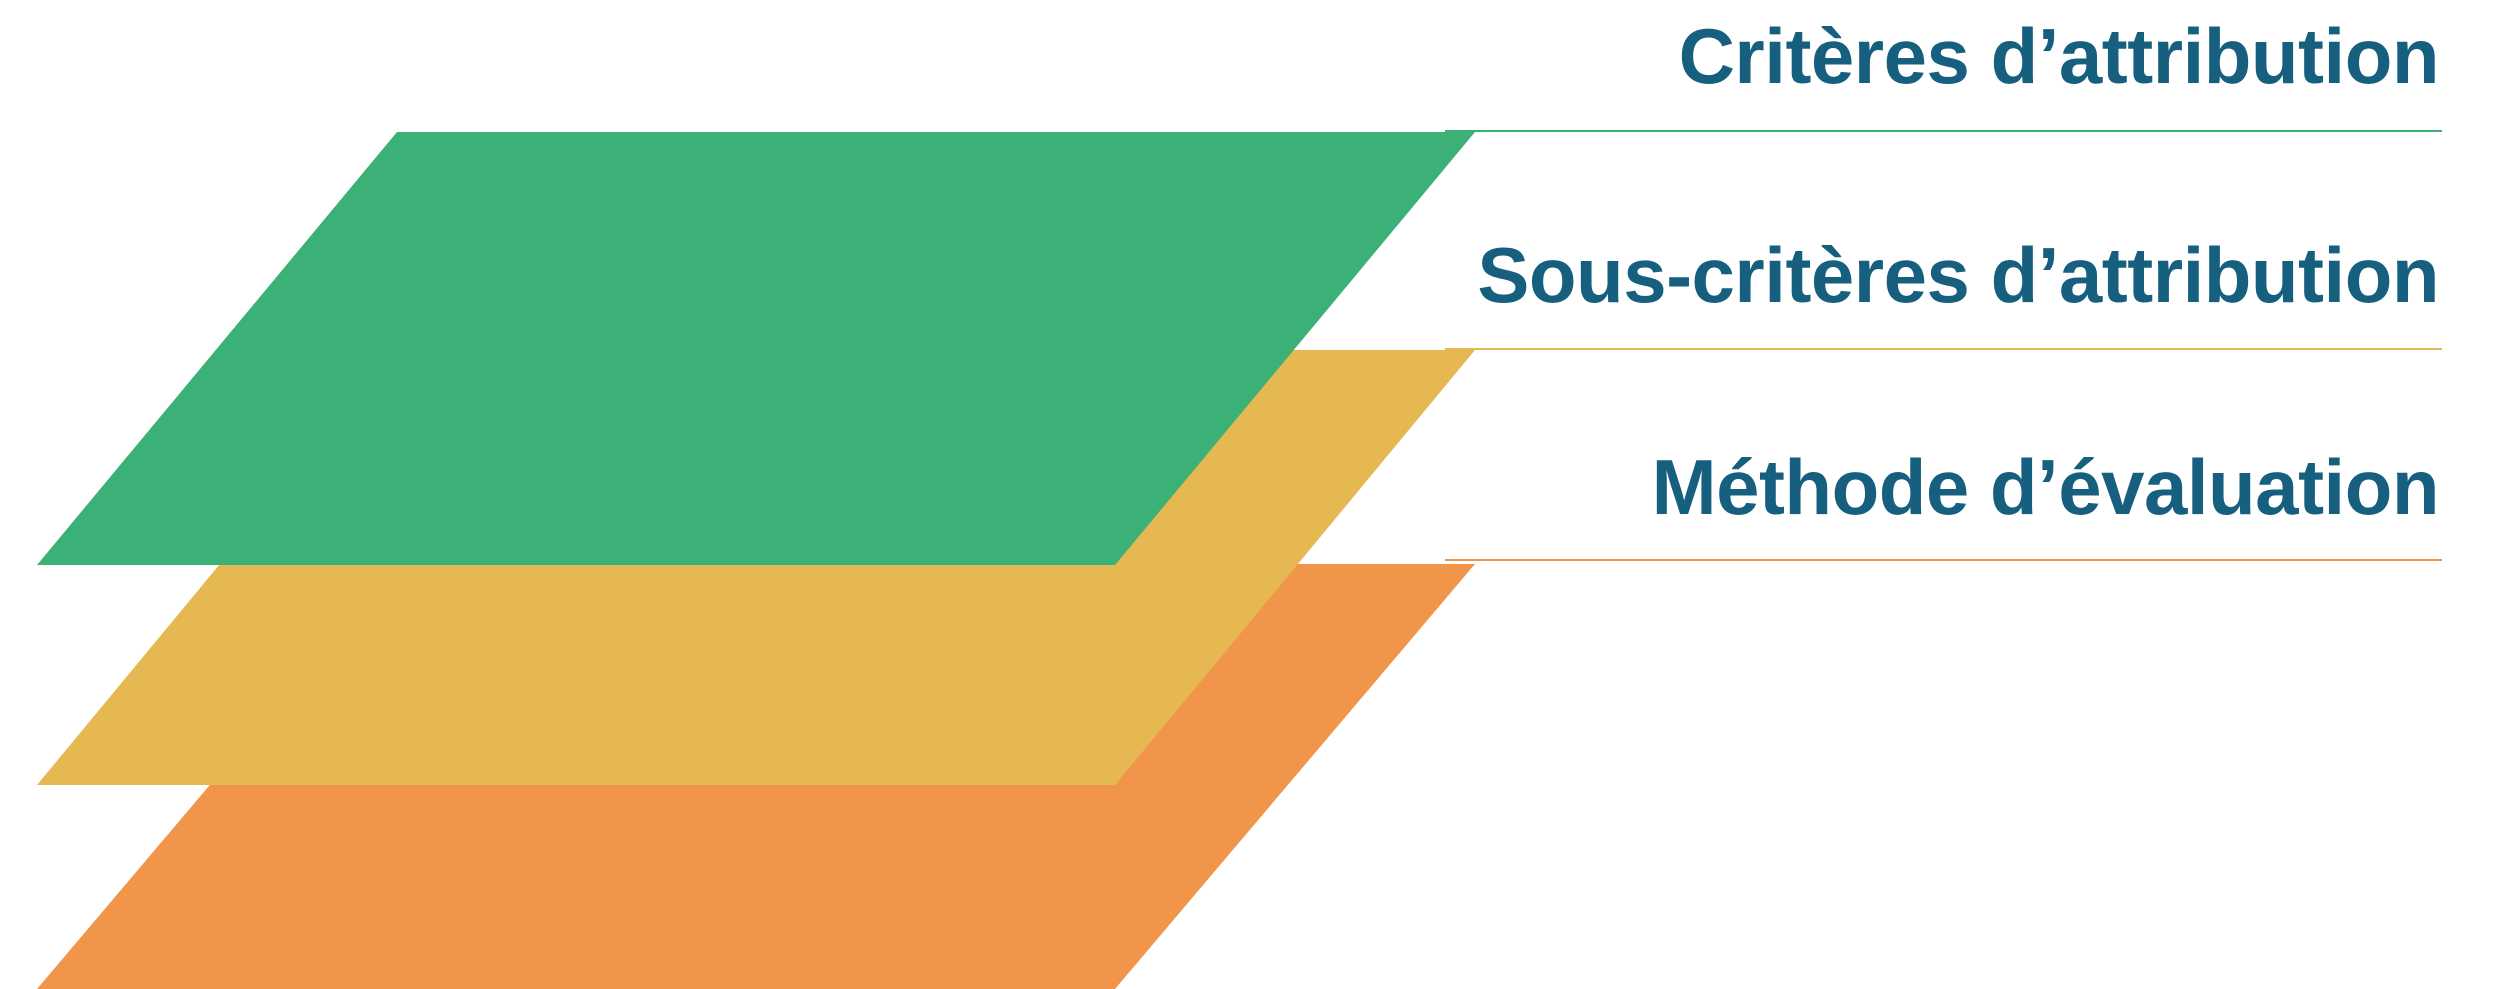  Describe the element at coordinates (2045, 487) in the screenshot. I see `layer-3-label: Méthode d’évaluation` at that location.